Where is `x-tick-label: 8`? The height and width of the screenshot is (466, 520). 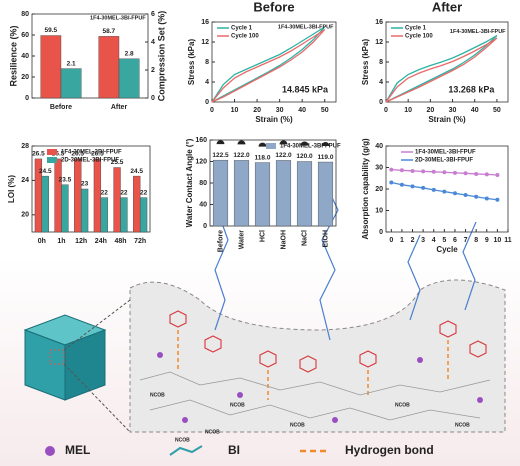 x-tick-label: 8 is located at coordinates (476, 240).